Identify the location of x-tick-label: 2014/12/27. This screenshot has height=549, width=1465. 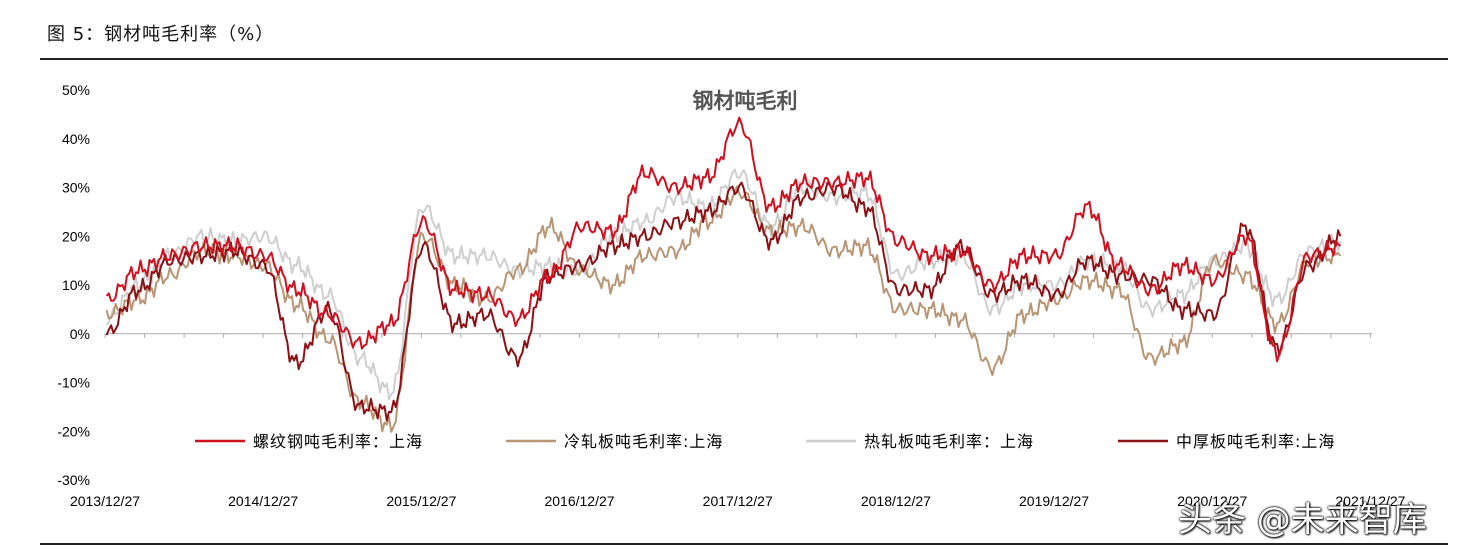
(263, 501).